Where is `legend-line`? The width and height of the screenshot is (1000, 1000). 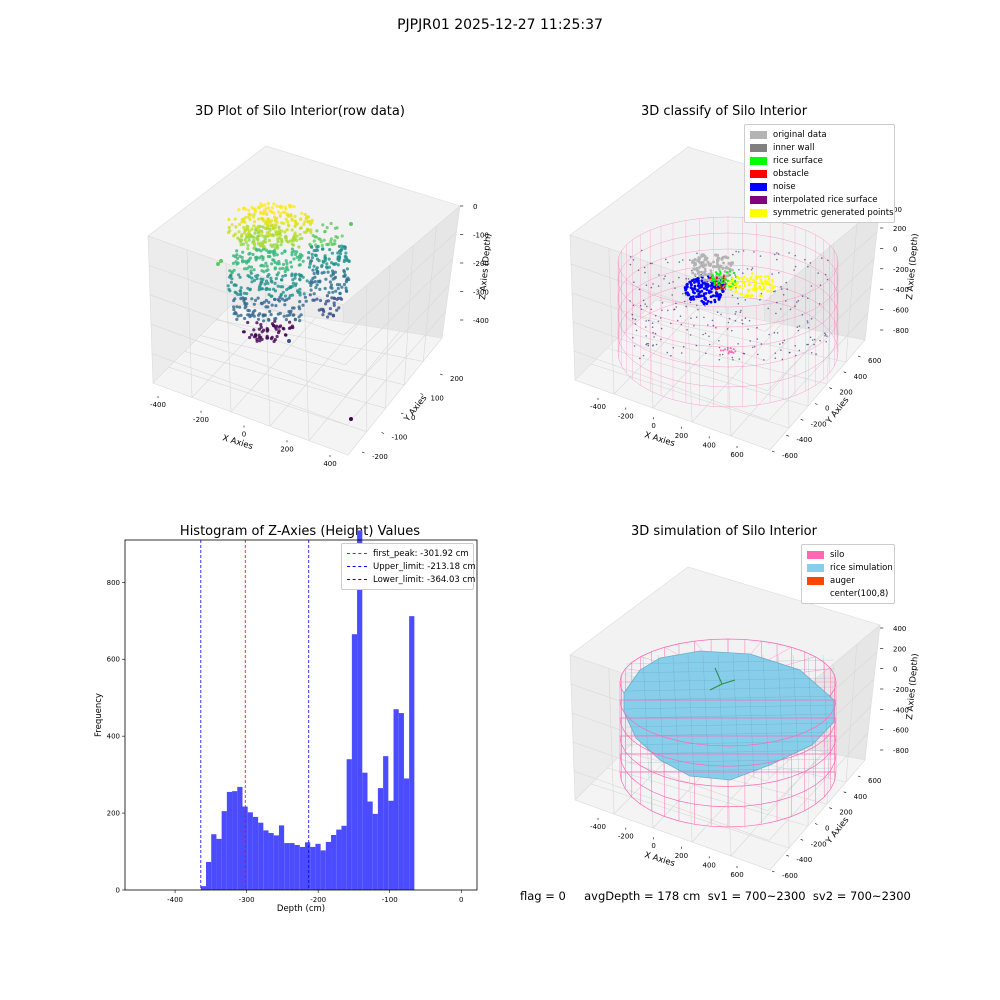
legend-line is located at coordinates (357, 579).